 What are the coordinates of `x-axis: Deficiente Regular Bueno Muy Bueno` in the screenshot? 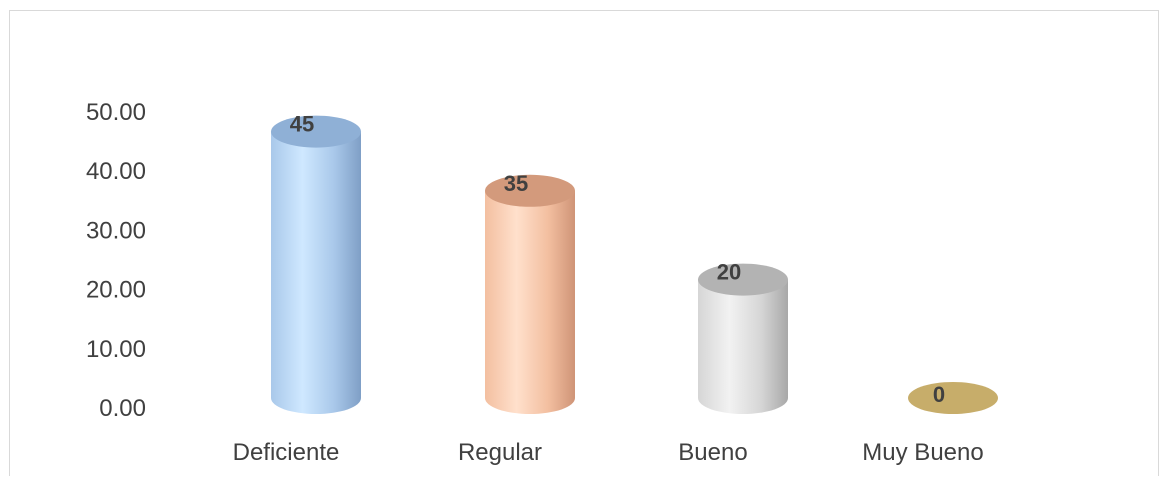 It's located at (608, 452).